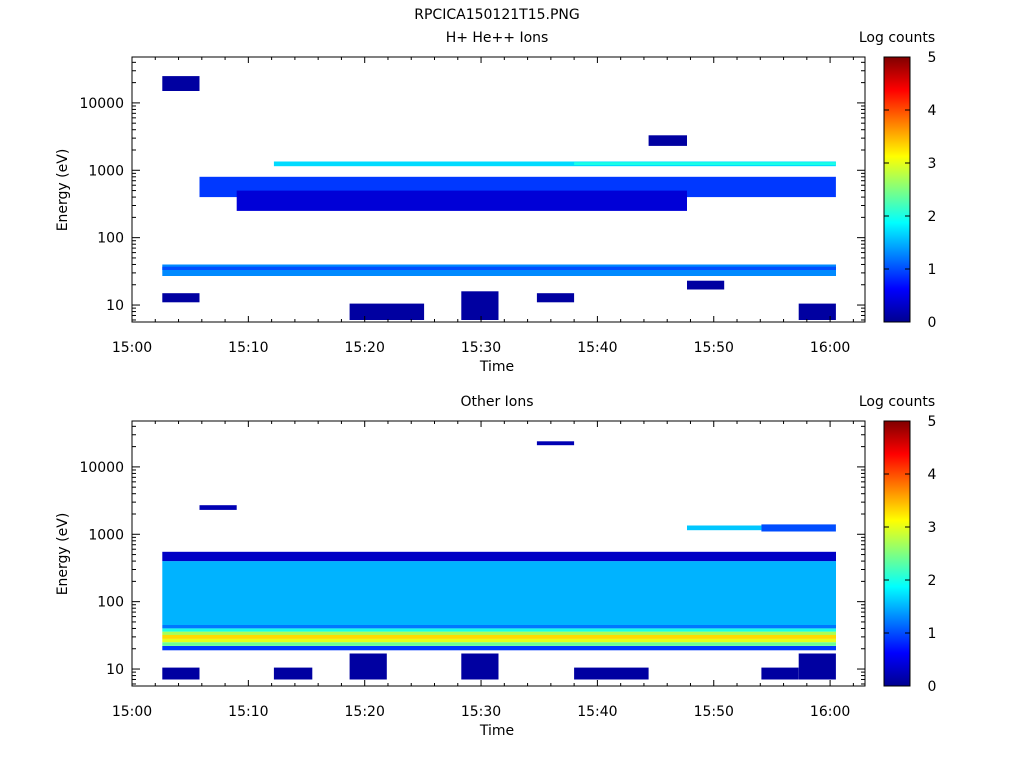  What do you see at coordinates (496, 402) in the screenshot?
I see `panel-title: Other Ions` at bounding box center [496, 402].